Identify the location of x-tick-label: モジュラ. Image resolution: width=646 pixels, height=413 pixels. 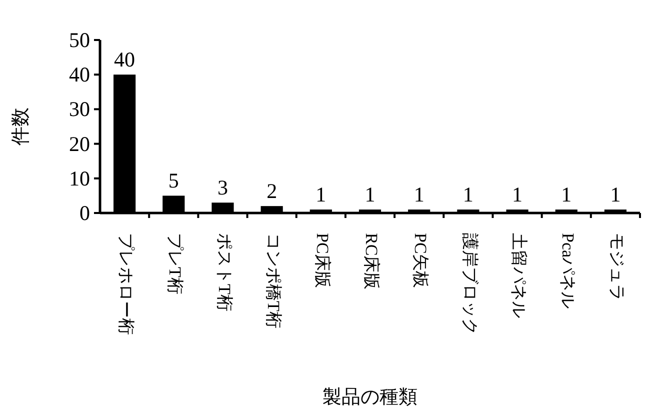
(617, 267).